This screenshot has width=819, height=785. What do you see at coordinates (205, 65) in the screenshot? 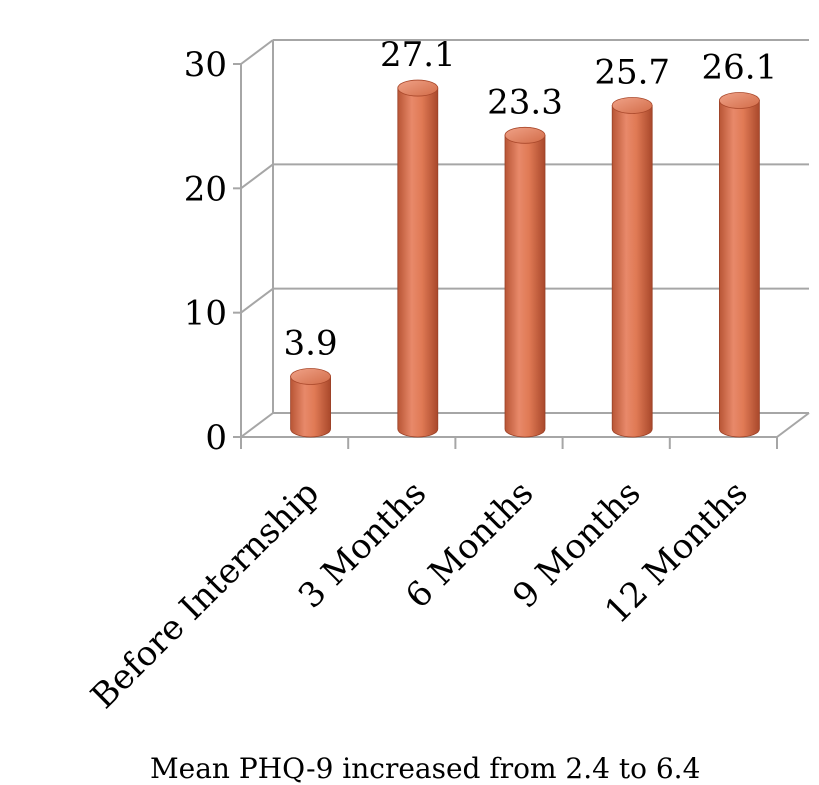
I see `y-tick-label: 30` at bounding box center [205, 65].